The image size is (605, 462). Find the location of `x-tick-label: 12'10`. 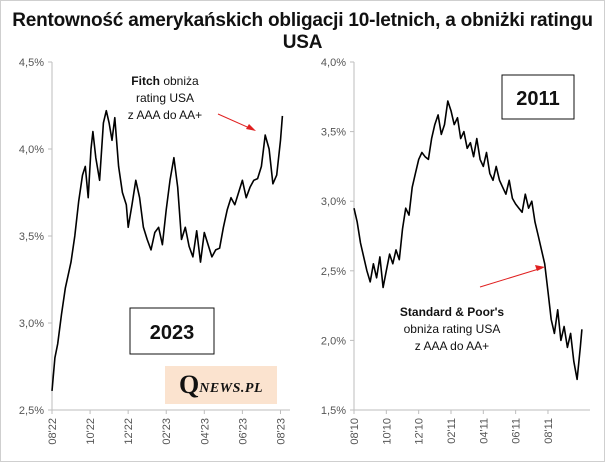

x-tick-label: 12'10 is located at coordinates (420, 431).